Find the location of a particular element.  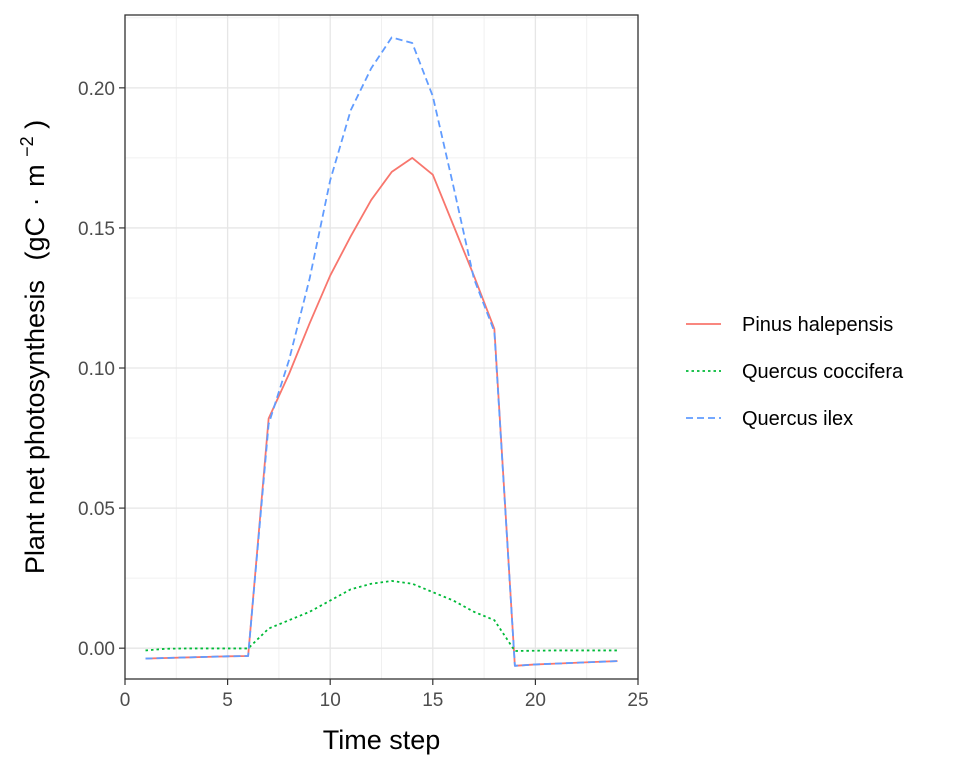

legend-label-pinus-halepensis: Pinus halepensis is located at coordinates (817, 325).